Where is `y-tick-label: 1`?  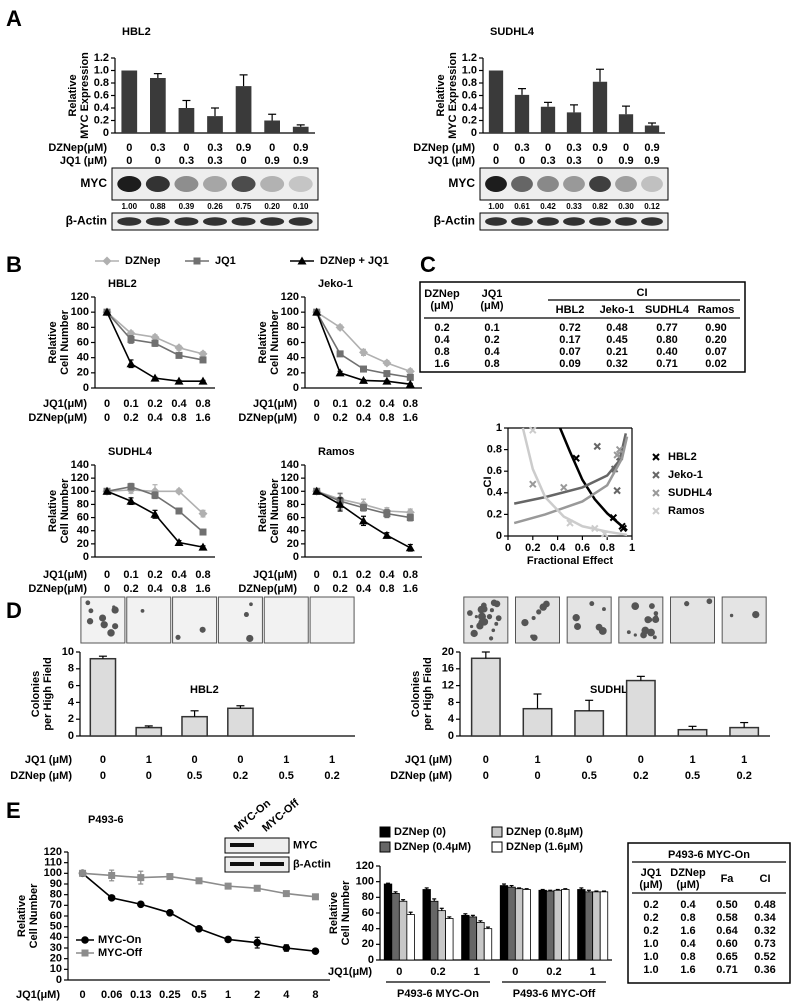 y-tick-label: 1 is located at coordinates (499, 428).